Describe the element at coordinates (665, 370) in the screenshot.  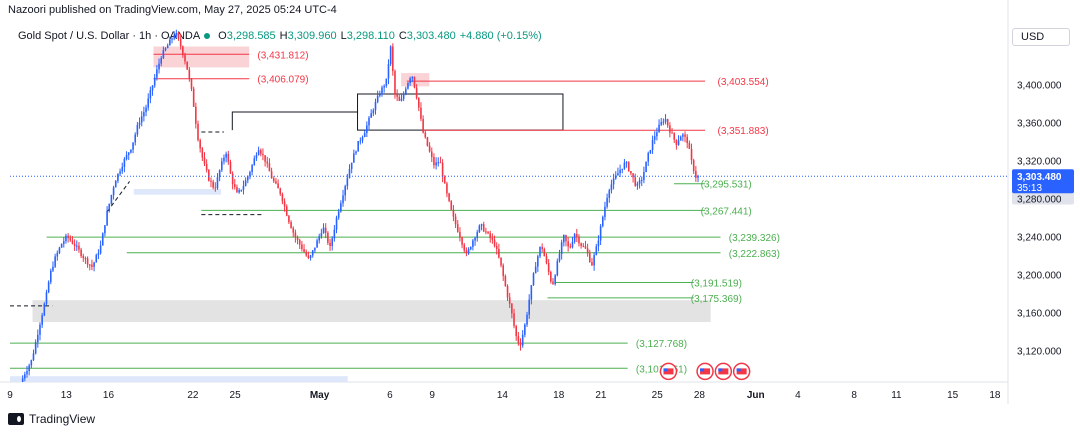
I see `us-flag-canton` at that location.